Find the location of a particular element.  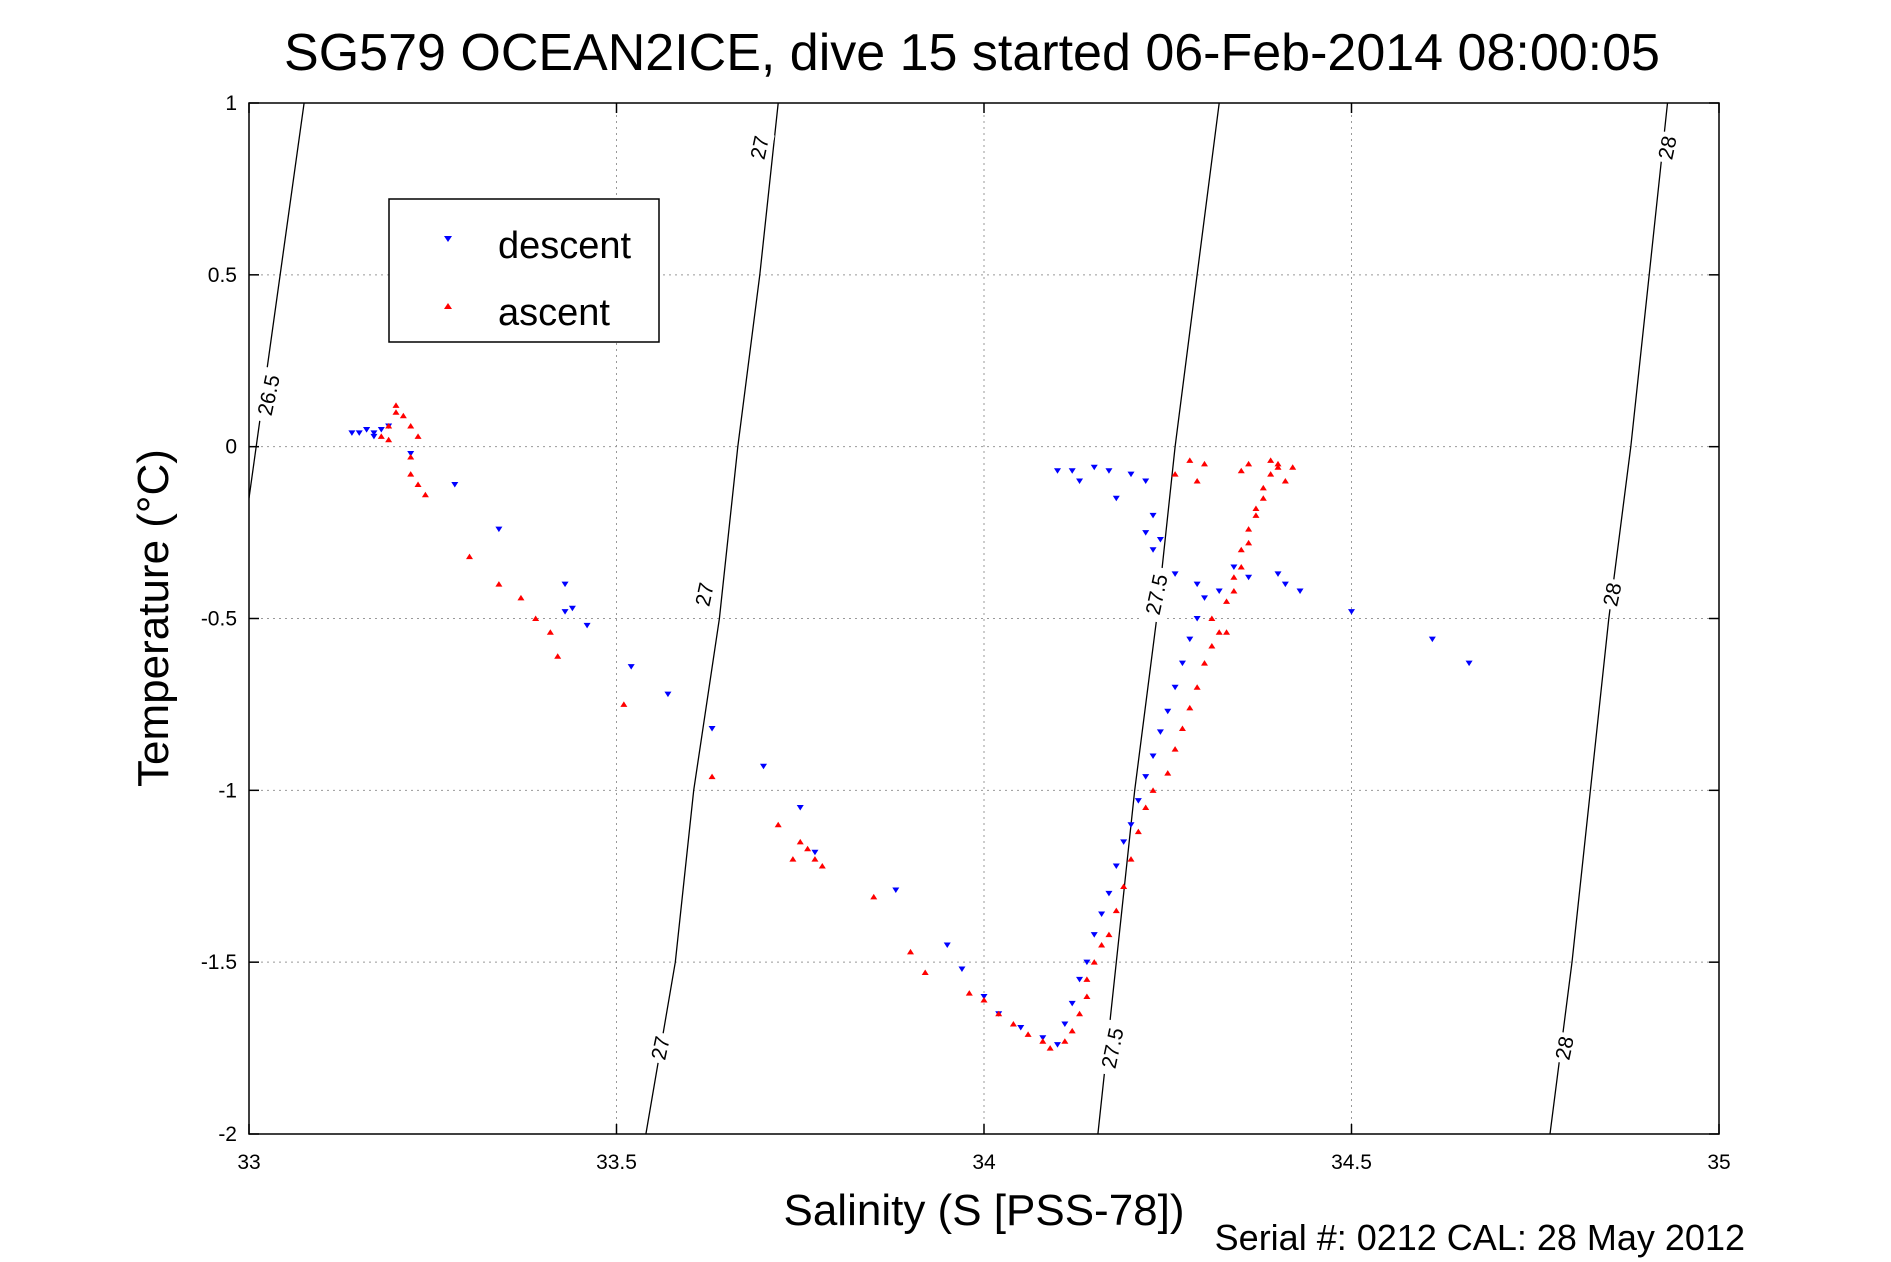

y-tick-label: 1 is located at coordinates (231, 103).